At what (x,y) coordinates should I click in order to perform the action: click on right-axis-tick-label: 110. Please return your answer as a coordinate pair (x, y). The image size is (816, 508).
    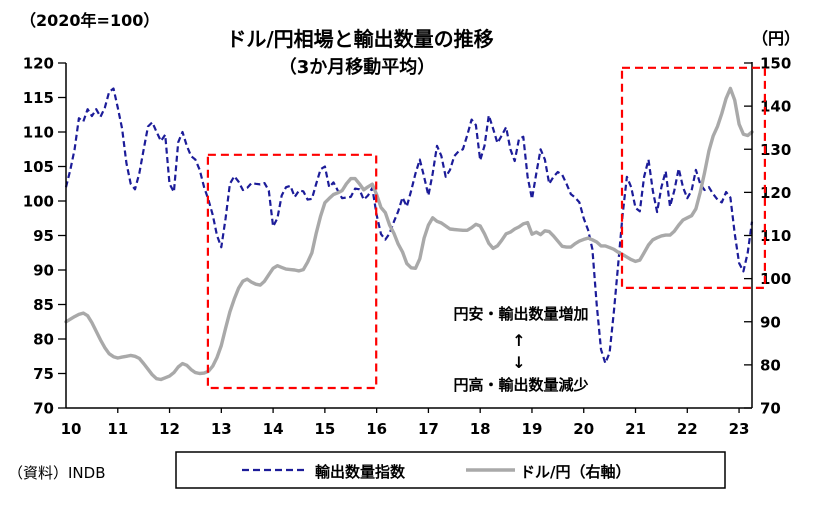
    Looking at the image, I should click on (775, 236).